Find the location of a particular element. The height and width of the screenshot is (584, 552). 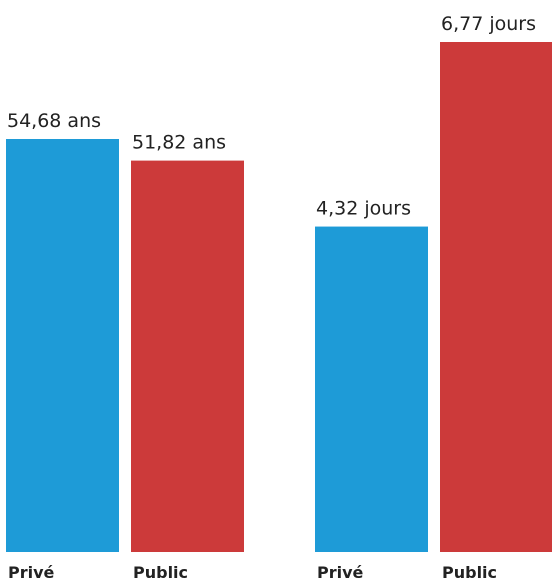

value-label: 4,32 jours is located at coordinates (363, 209).